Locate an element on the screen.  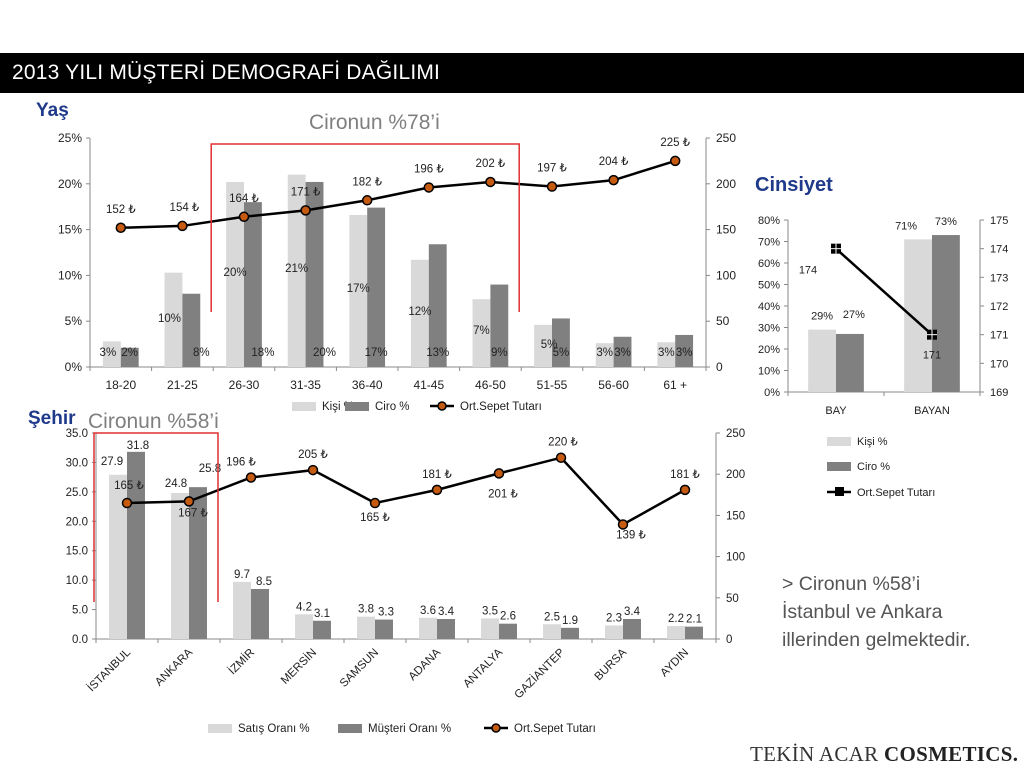
left-tick-label: 5% is located at coordinates (74, 321).